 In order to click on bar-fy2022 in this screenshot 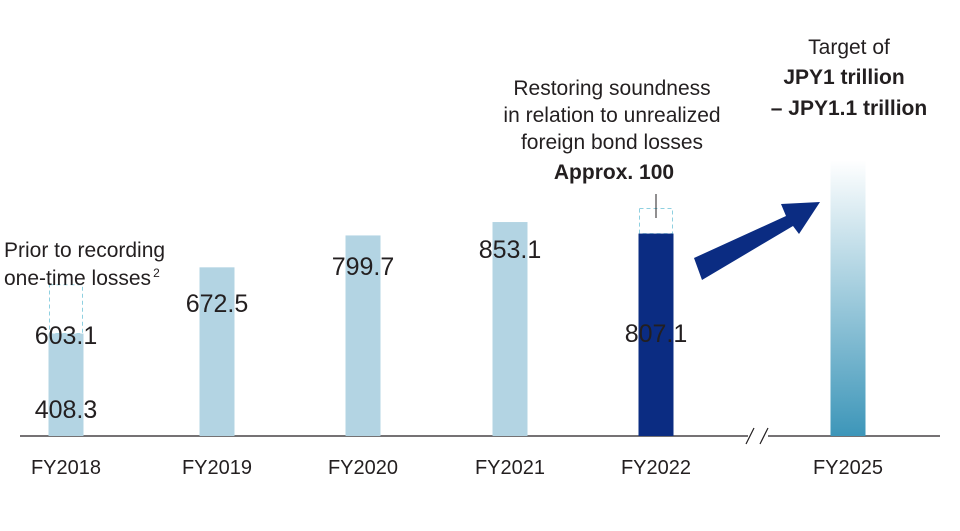, I will do `click(656, 334)`.